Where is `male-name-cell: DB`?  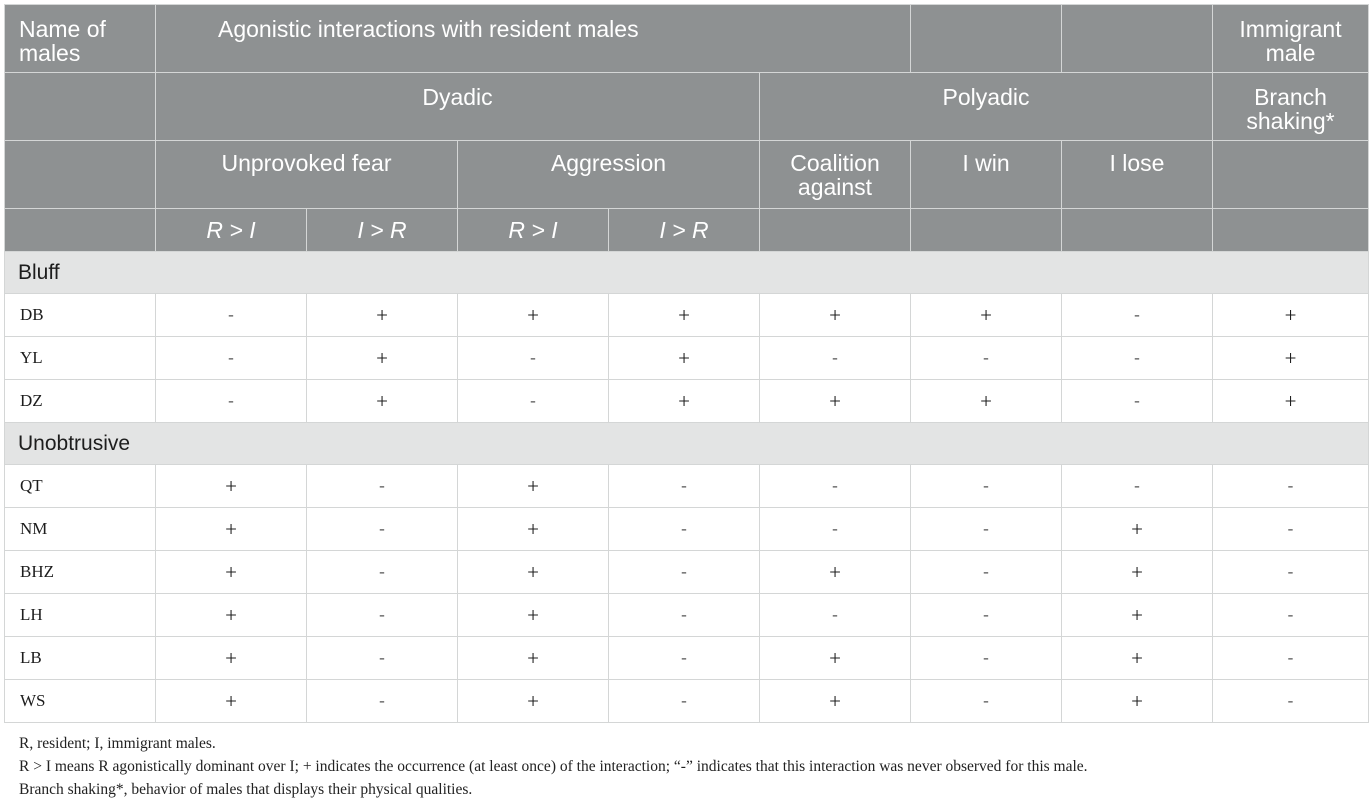
male-name-cell: DB is located at coordinates (80, 315).